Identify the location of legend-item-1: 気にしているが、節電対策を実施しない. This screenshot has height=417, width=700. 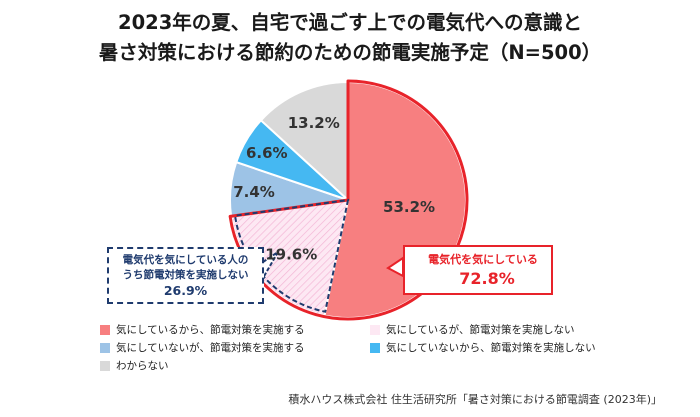
(472, 329).